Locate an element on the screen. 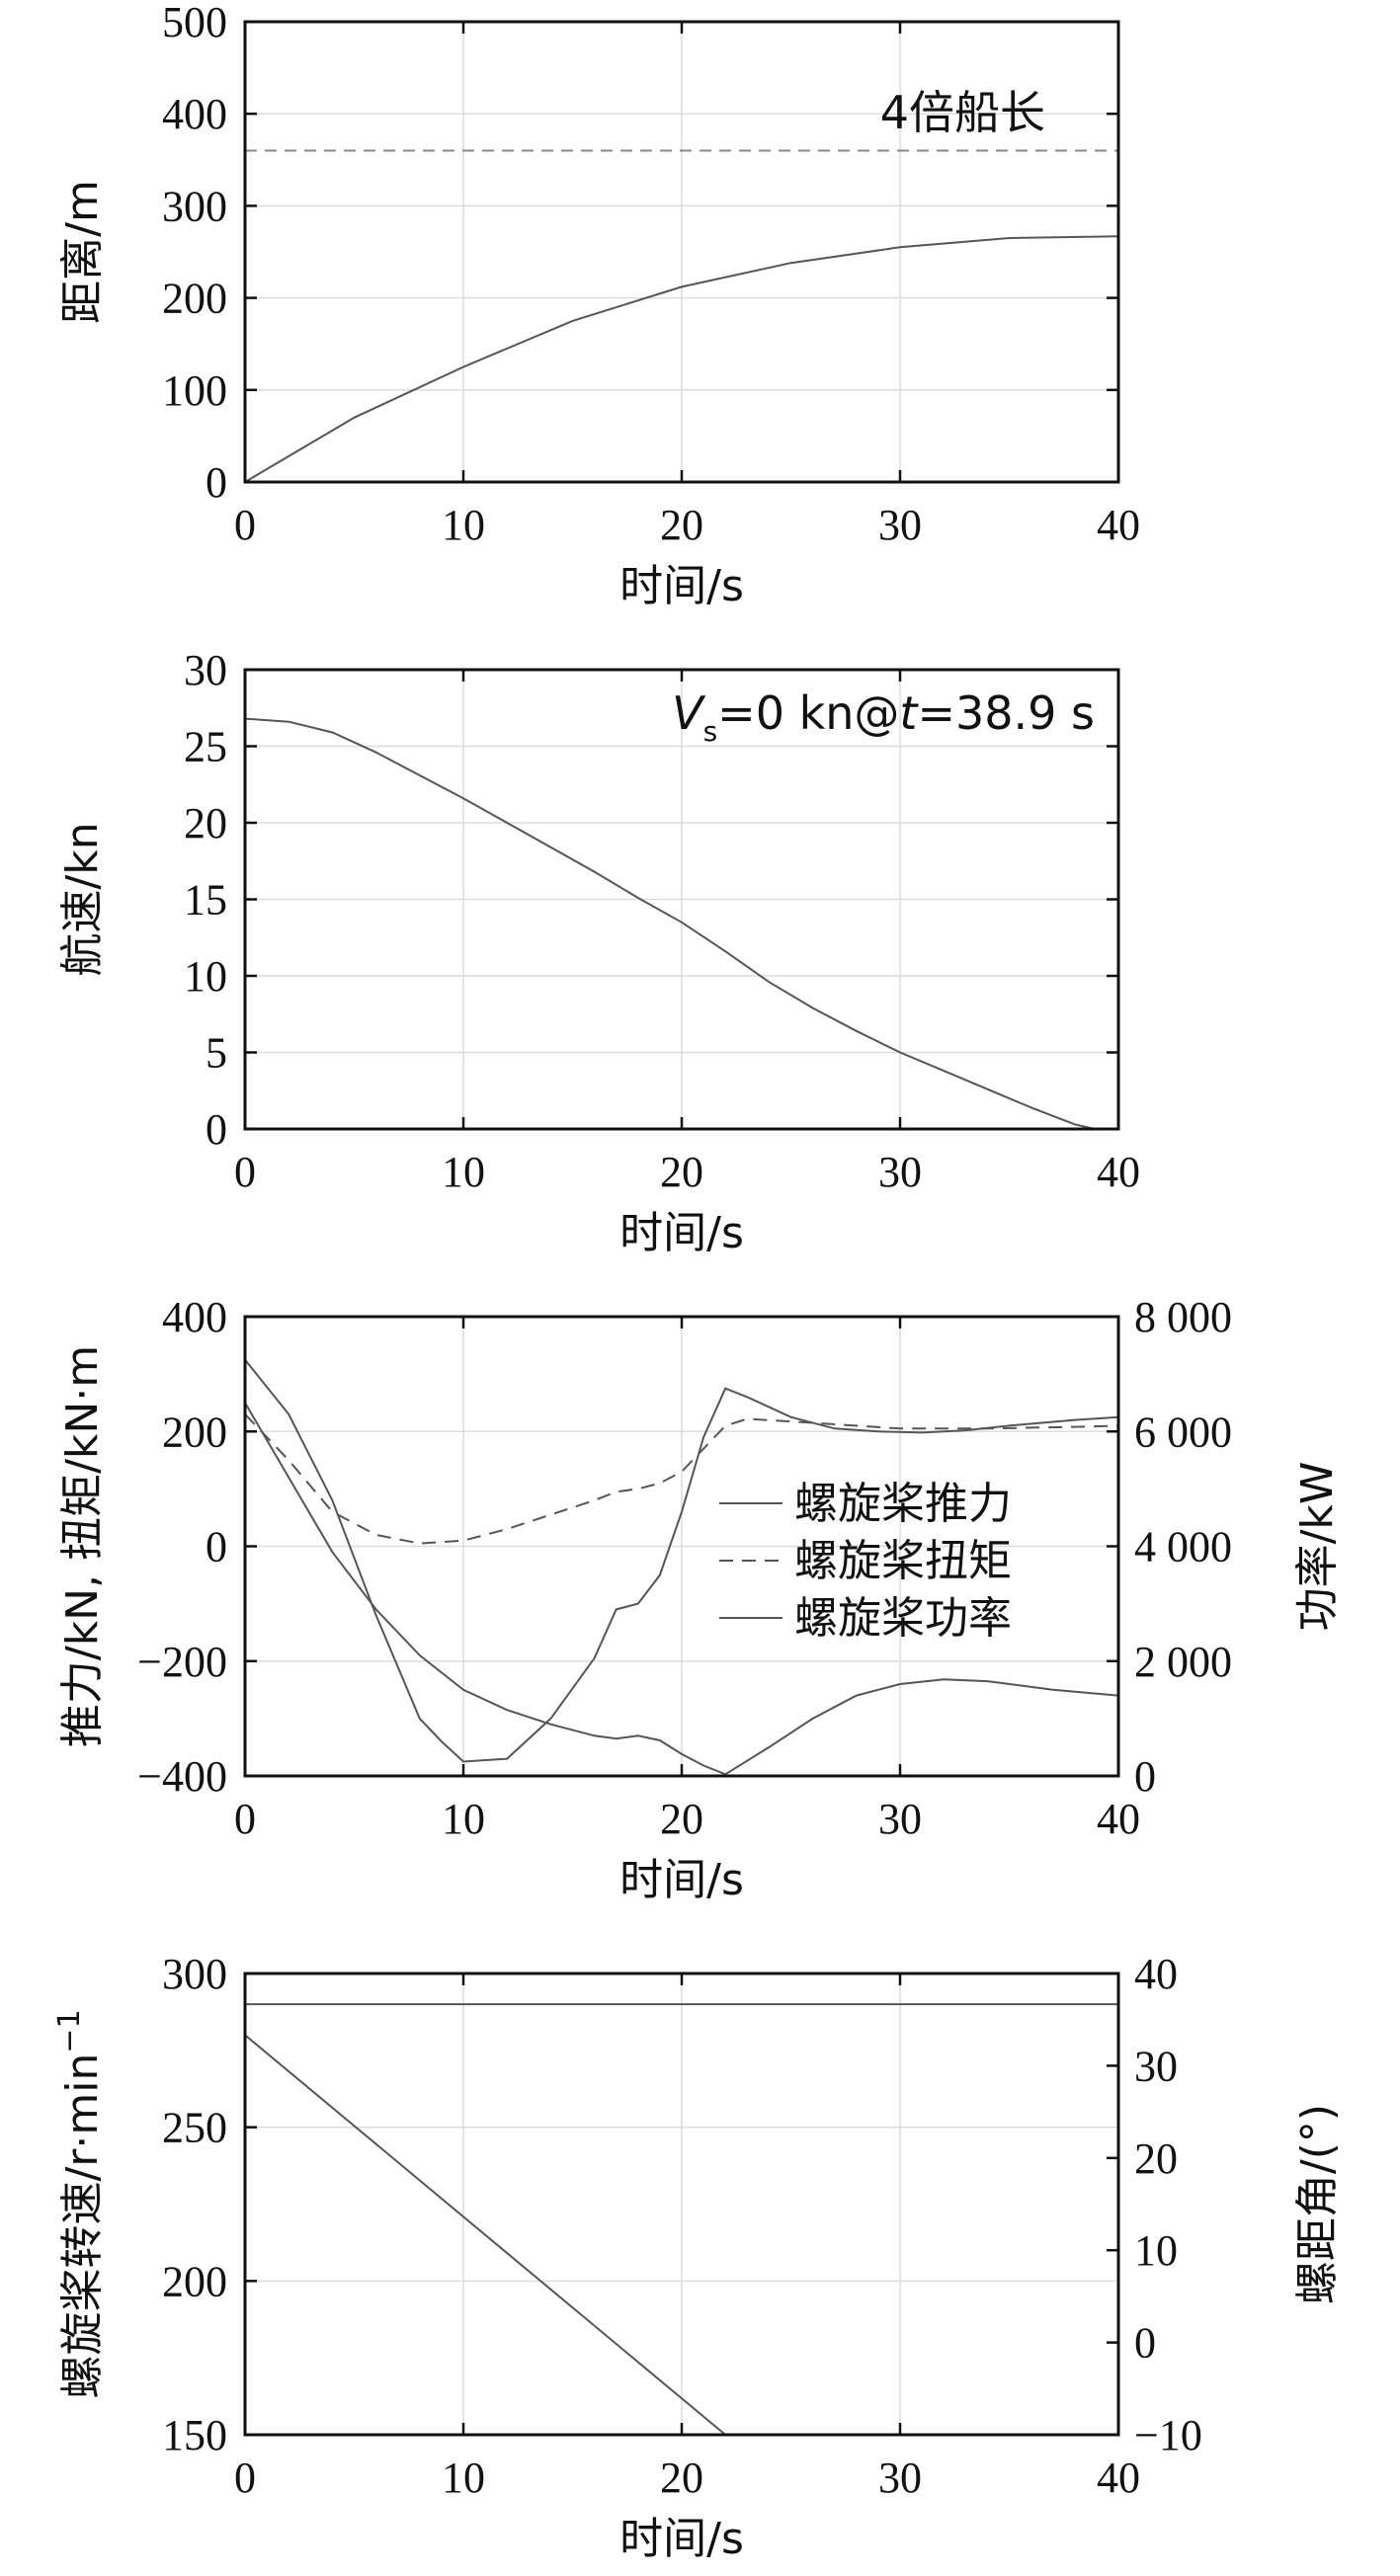 The image size is (1400, 2576). y-axis-label: 螺旋桨转速/r·min−1 is located at coordinates (80, 2203).